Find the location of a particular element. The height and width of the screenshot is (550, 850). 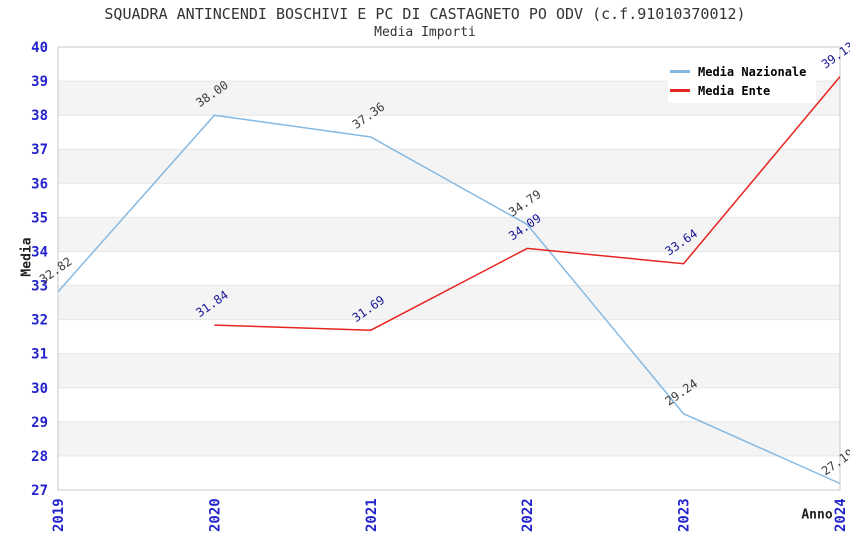

media-ente-line-swatch is located at coordinates (680, 90).